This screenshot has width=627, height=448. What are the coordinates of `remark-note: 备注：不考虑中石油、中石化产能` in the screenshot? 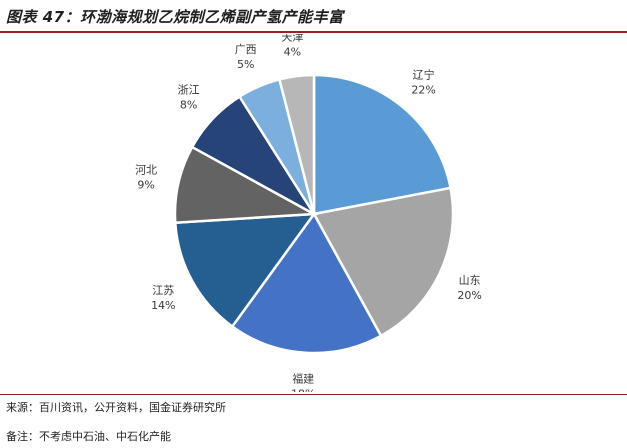 It's located at (88, 436).